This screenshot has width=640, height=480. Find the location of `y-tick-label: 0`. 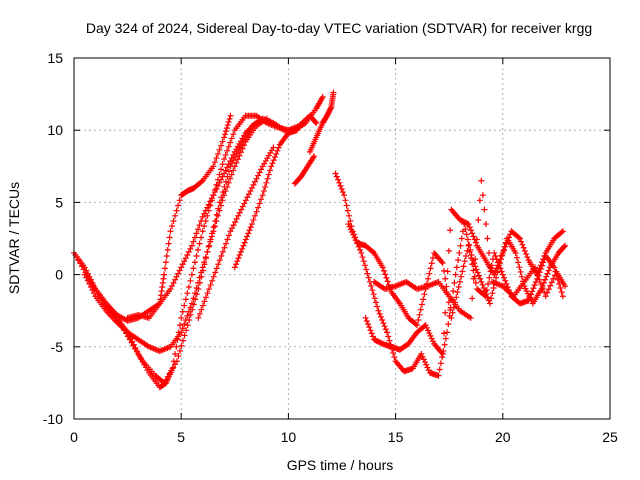

y-tick-label: 0 is located at coordinates (59, 275).